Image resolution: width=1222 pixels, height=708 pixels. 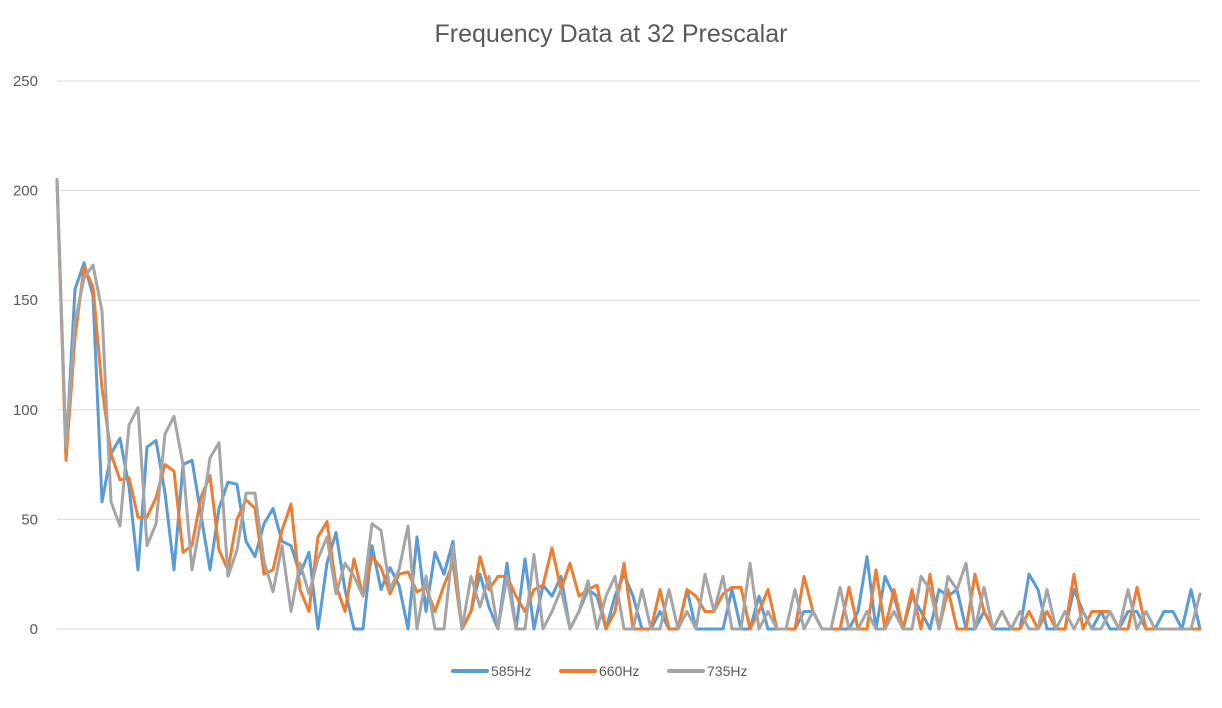 What do you see at coordinates (619, 671) in the screenshot?
I see `legend-label: 660Hz` at bounding box center [619, 671].